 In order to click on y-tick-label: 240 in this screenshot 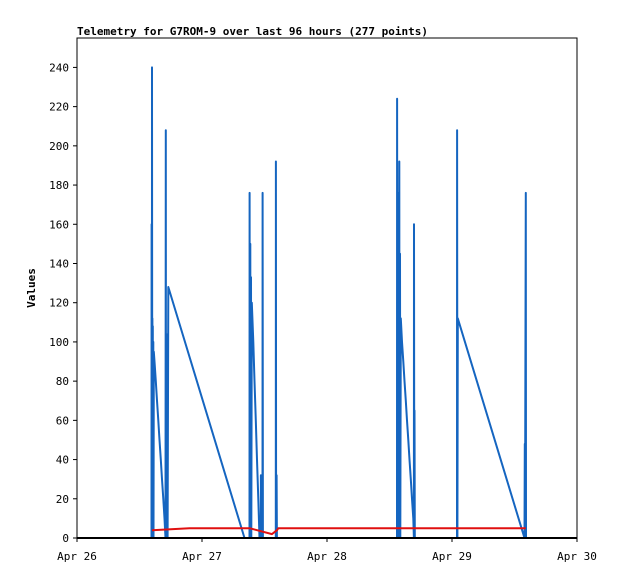, I will do `click(59, 67)`.